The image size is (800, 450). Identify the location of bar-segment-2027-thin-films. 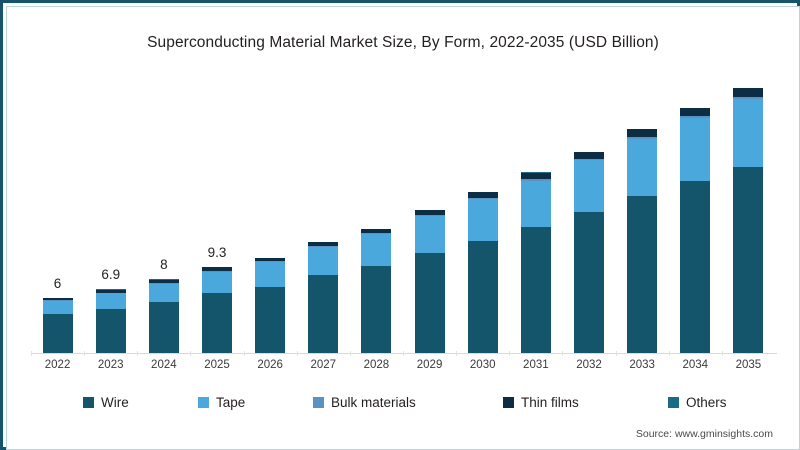
(323, 244).